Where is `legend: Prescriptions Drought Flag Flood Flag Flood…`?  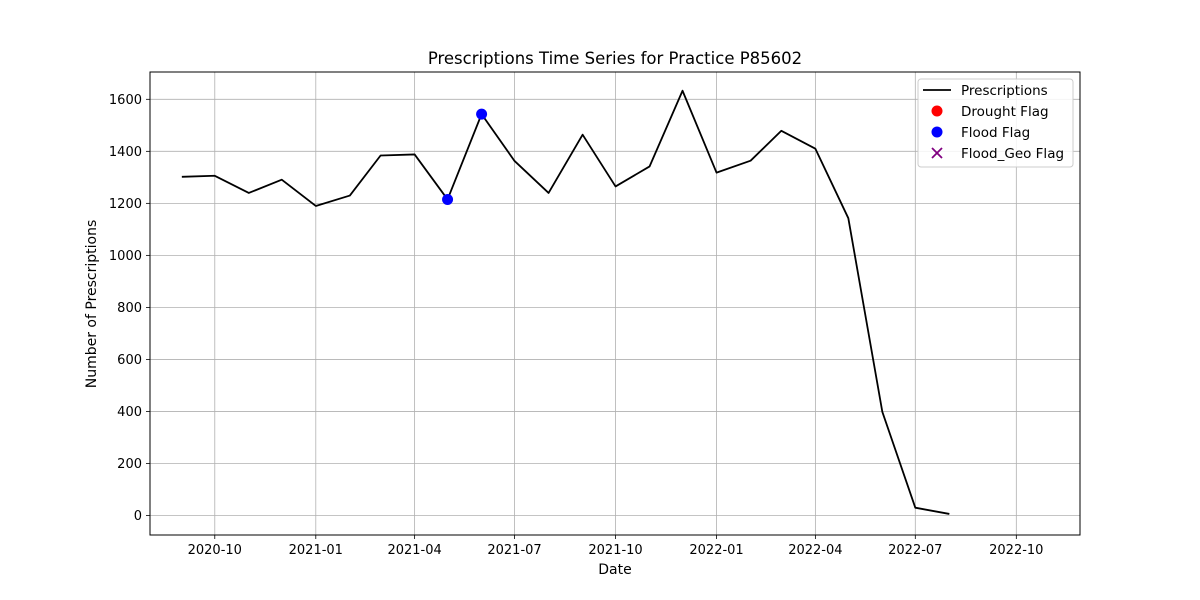 legend: Prescriptions Drought Flag Flood Flag Flood… is located at coordinates (995, 123).